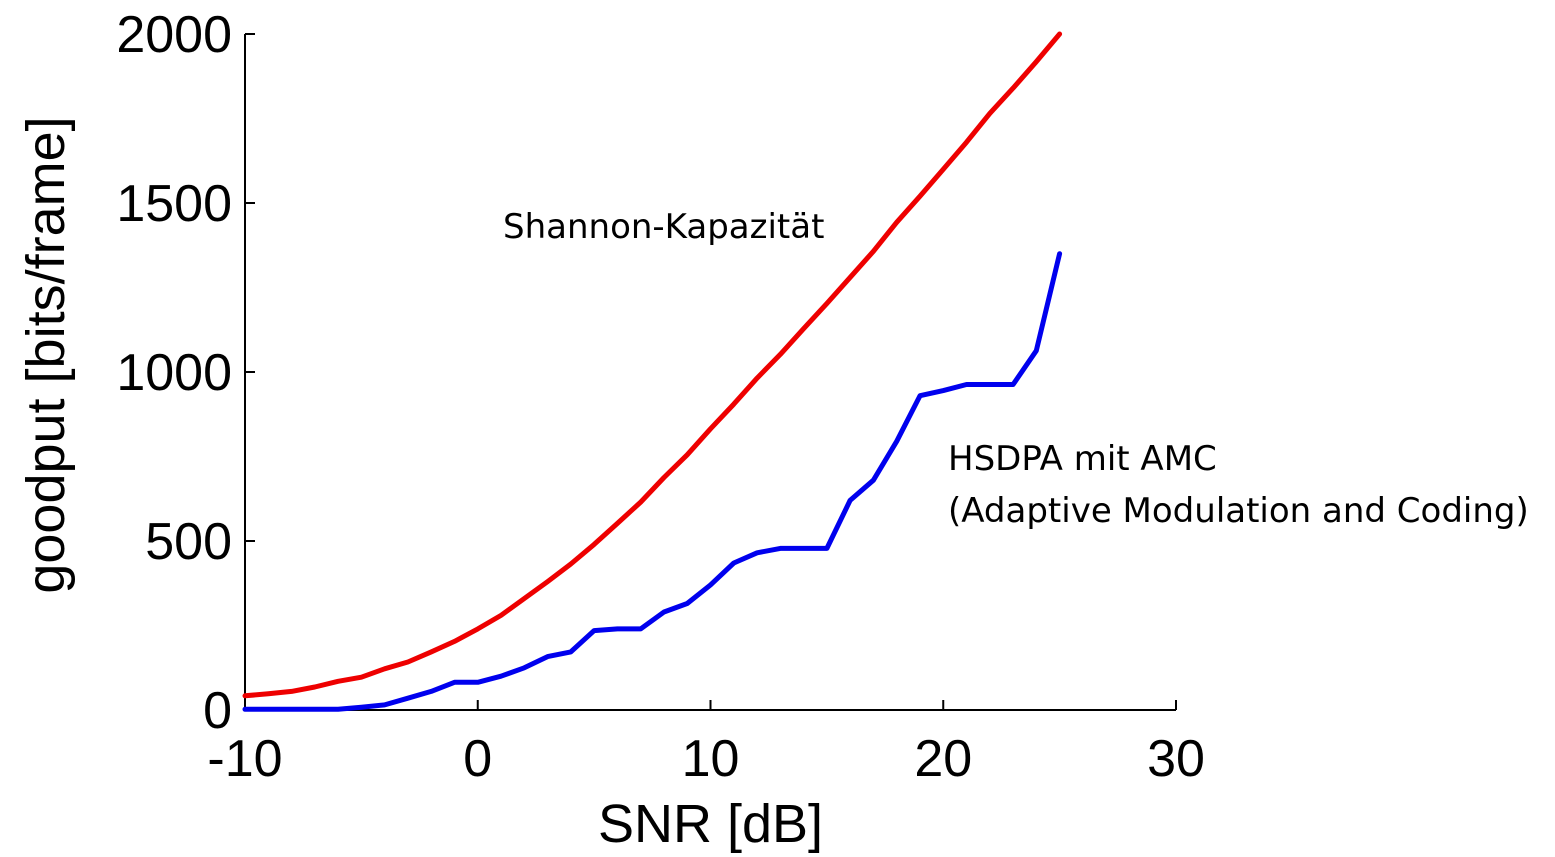 Image resolution: width=1555 pixels, height=857 pixels. I want to click on annotation-shannon-line: Shannon-Kapazität, so click(663, 227).